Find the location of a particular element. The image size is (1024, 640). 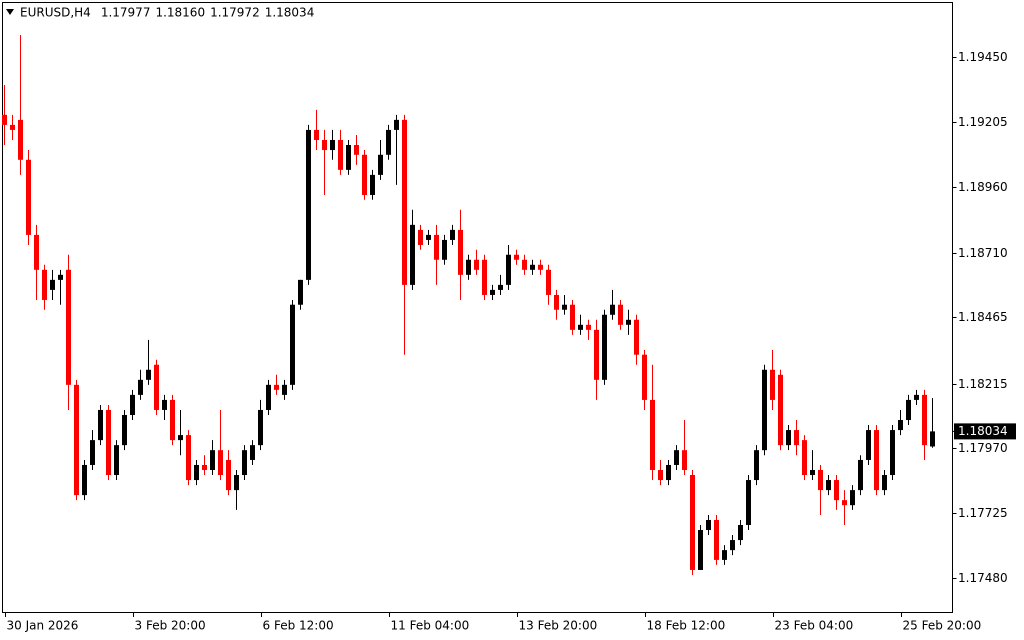

x-tick-label: 18 Feb 12:00 is located at coordinates (686, 626).